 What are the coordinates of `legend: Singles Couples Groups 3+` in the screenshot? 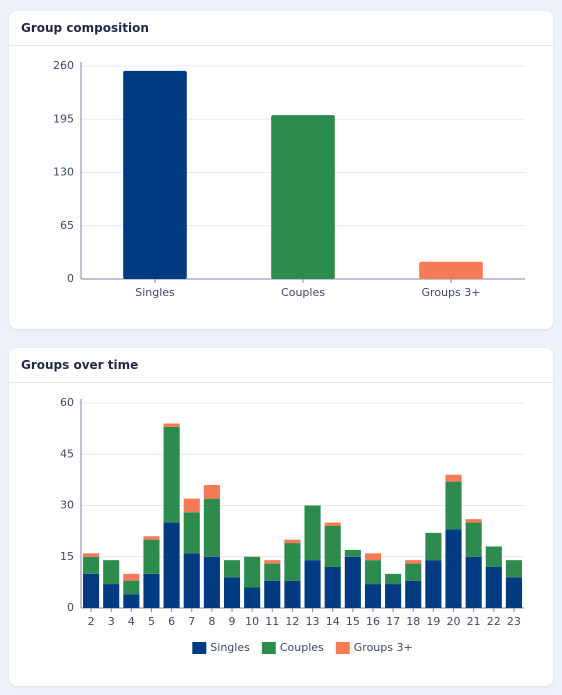 It's located at (302, 647).